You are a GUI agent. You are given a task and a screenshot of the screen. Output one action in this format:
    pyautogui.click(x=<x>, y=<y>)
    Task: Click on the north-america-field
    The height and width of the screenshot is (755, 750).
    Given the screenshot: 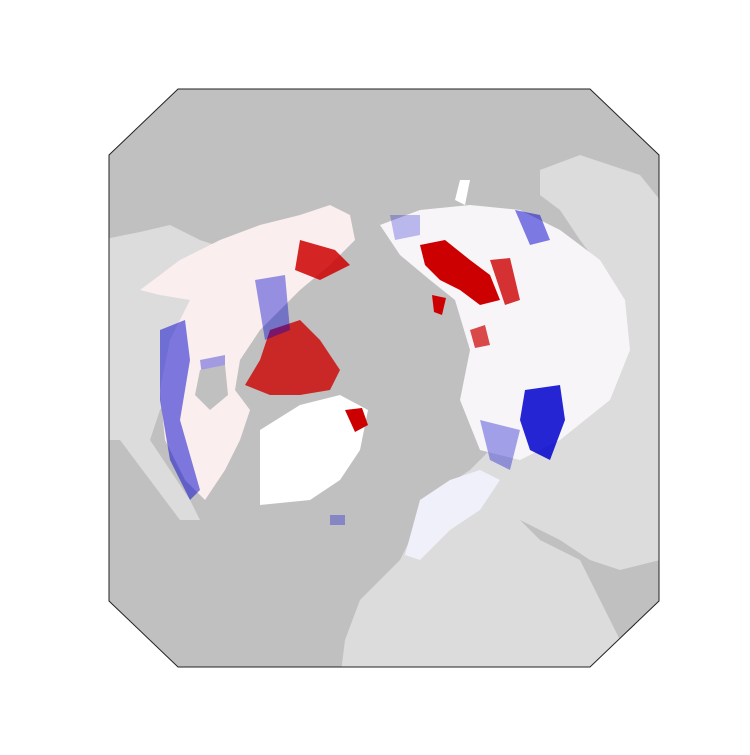 What is the action you would take?
    pyautogui.click(x=247, y=352)
    